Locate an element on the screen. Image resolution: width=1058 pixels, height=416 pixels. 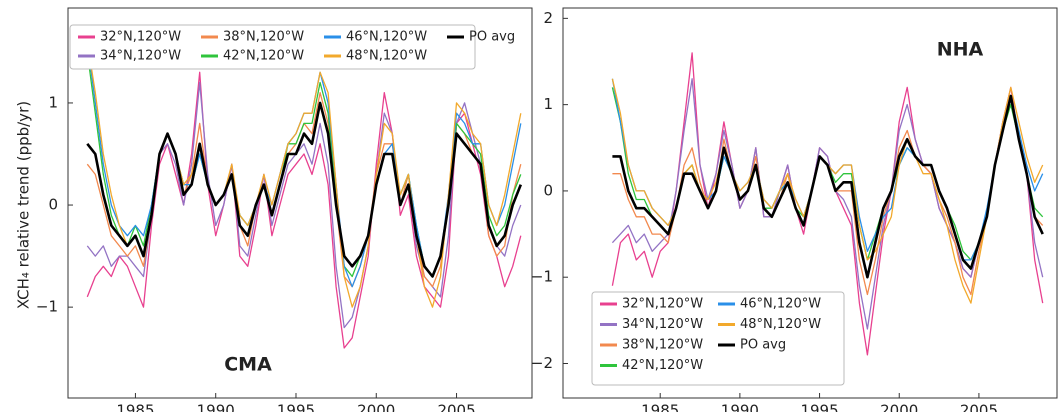
y-axis-label: XCH₄ relative trend (ppb/yr) is located at coordinates (24, 205).